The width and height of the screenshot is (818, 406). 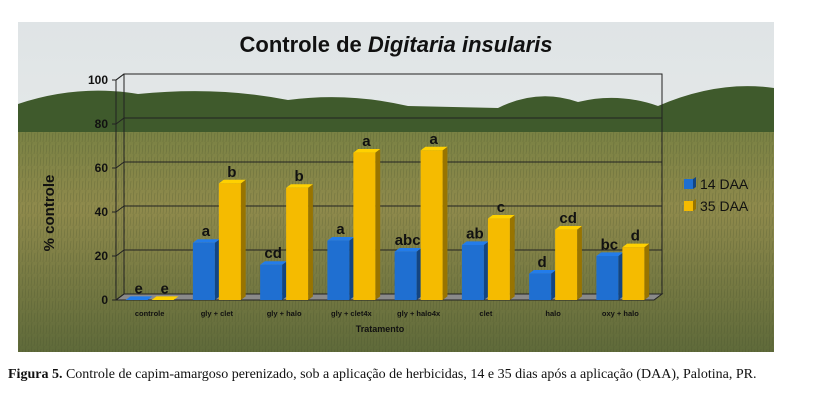 What do you see at coordinates (724, 184) in the screenshot?
I see `legend-label: 14 DAA` at bounding box center [724, 184].